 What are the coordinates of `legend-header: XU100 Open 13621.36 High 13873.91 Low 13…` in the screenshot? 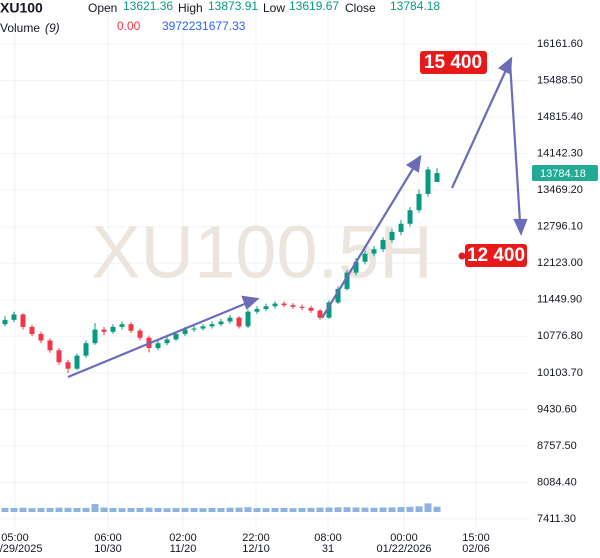 It's located at (220, 17).